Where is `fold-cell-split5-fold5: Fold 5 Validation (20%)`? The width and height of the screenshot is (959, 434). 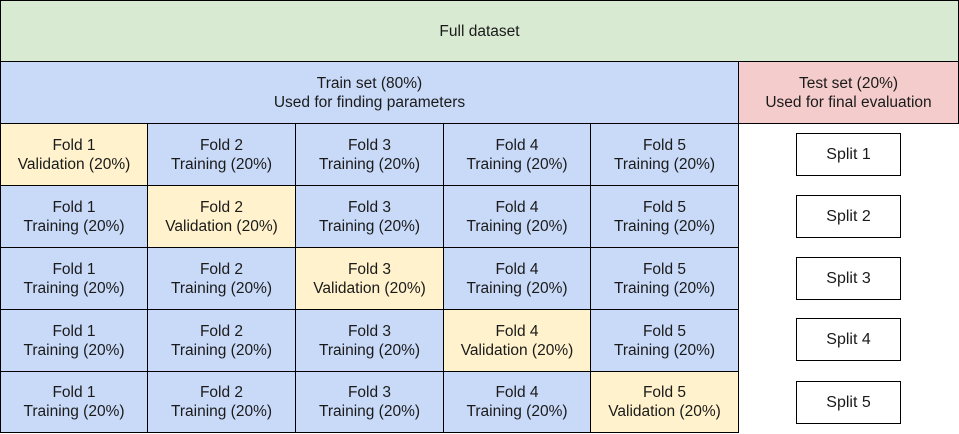
fold-cell-split5-fold5: Fold 5 Validation (20%) is located at coordinates (664, 402).